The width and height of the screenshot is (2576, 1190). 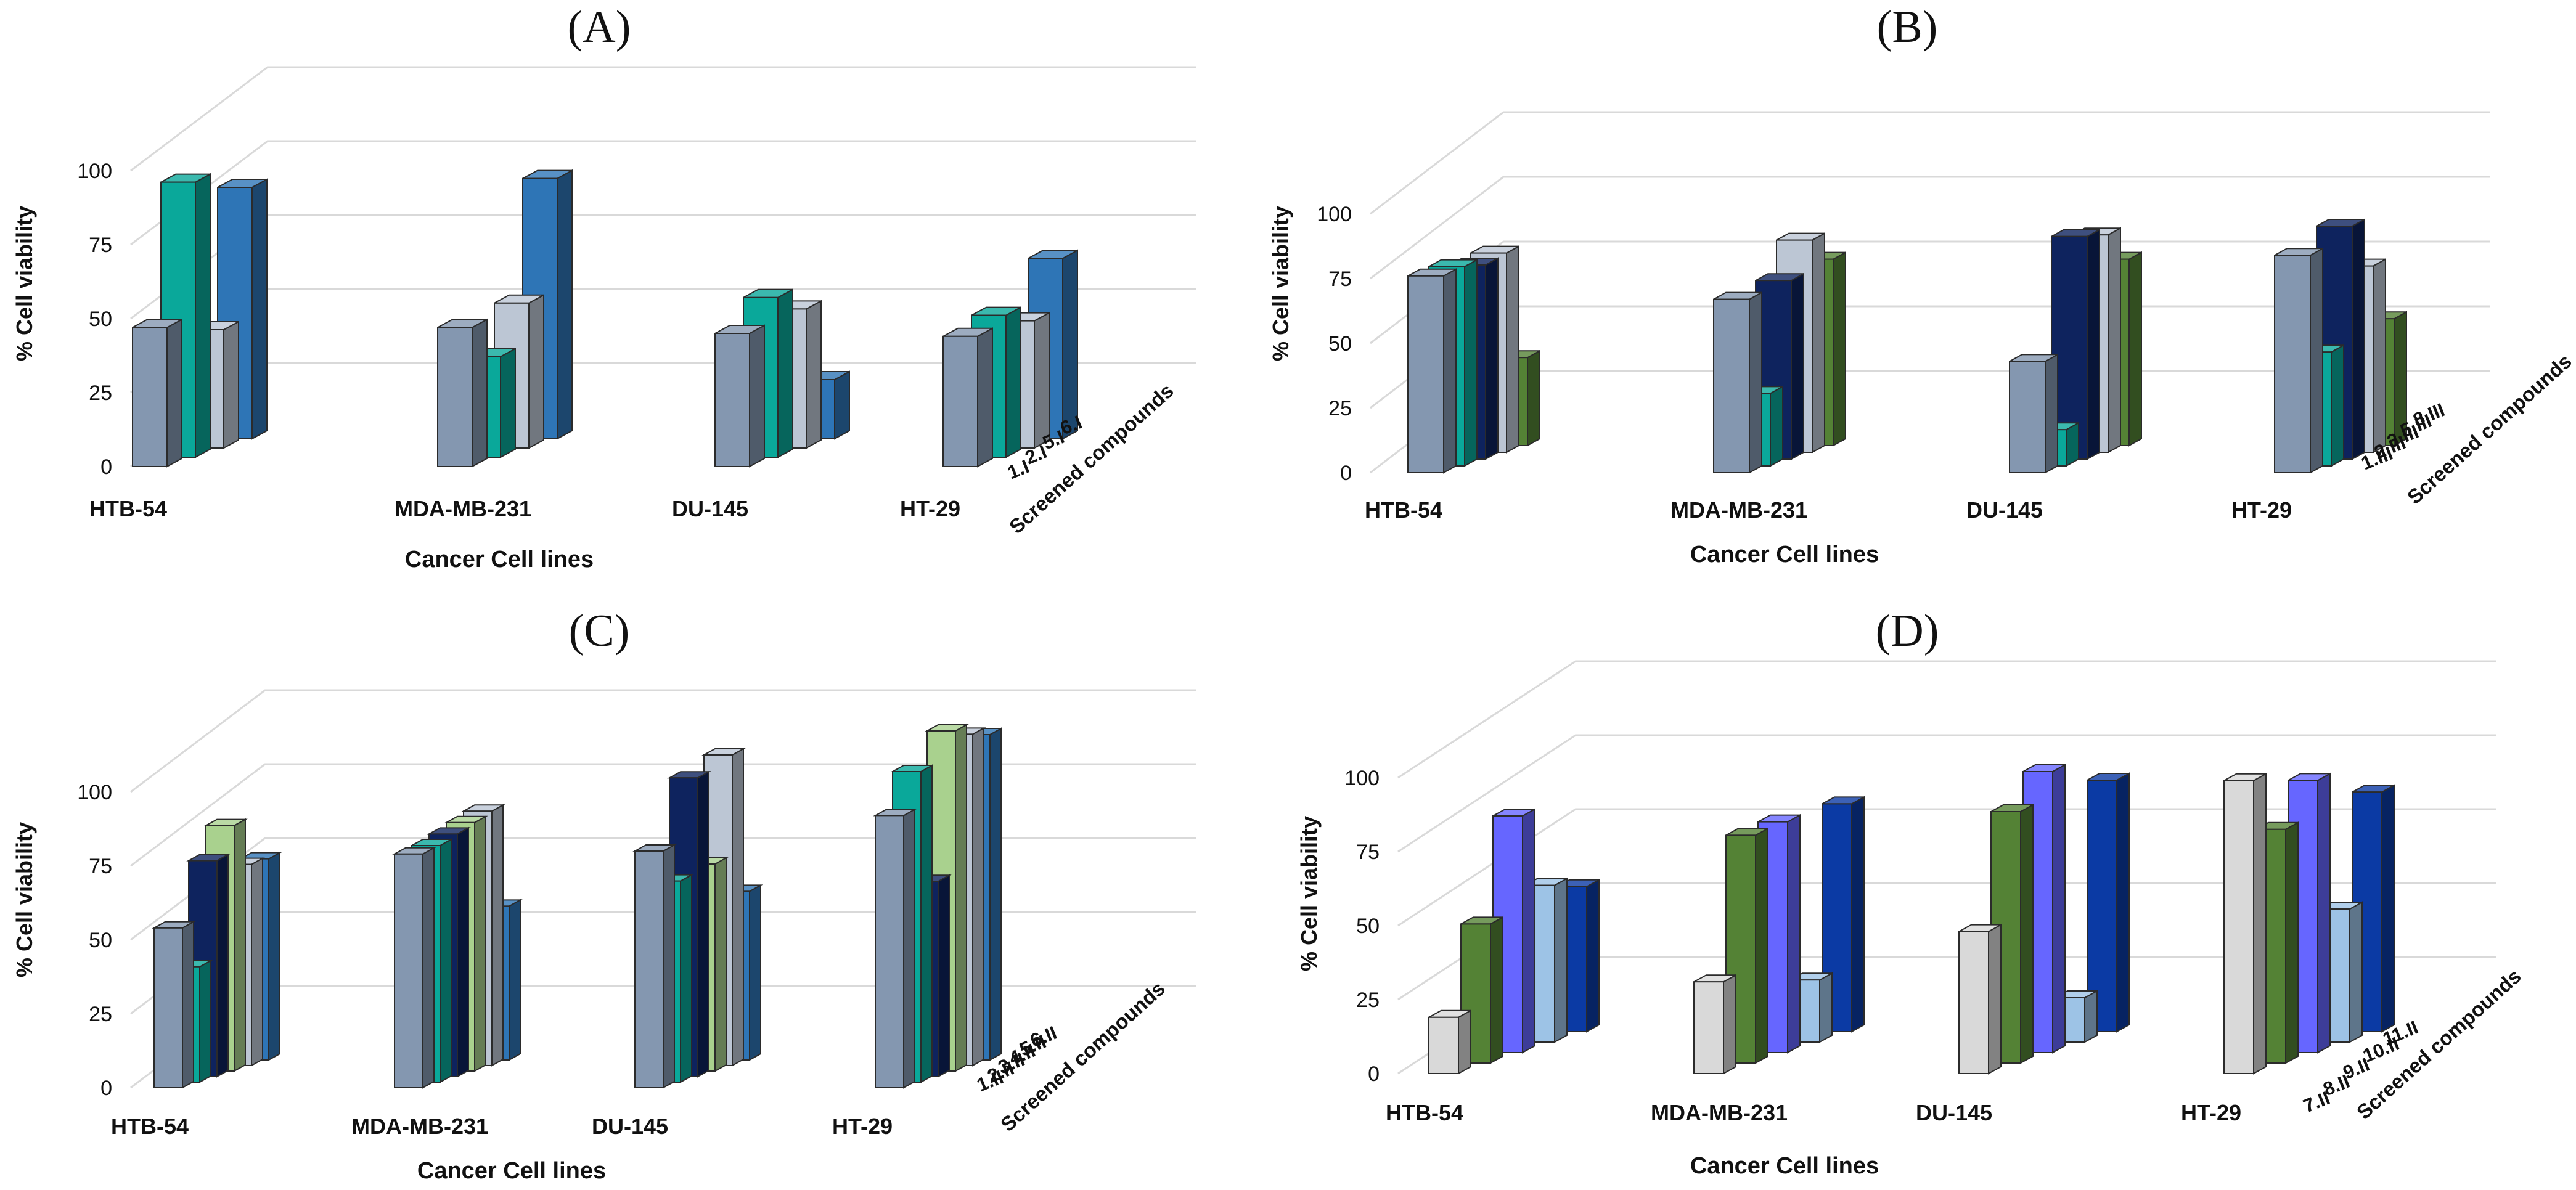 I want to click on bar-1.III-HTB-54, so click(x=1432, y=371).